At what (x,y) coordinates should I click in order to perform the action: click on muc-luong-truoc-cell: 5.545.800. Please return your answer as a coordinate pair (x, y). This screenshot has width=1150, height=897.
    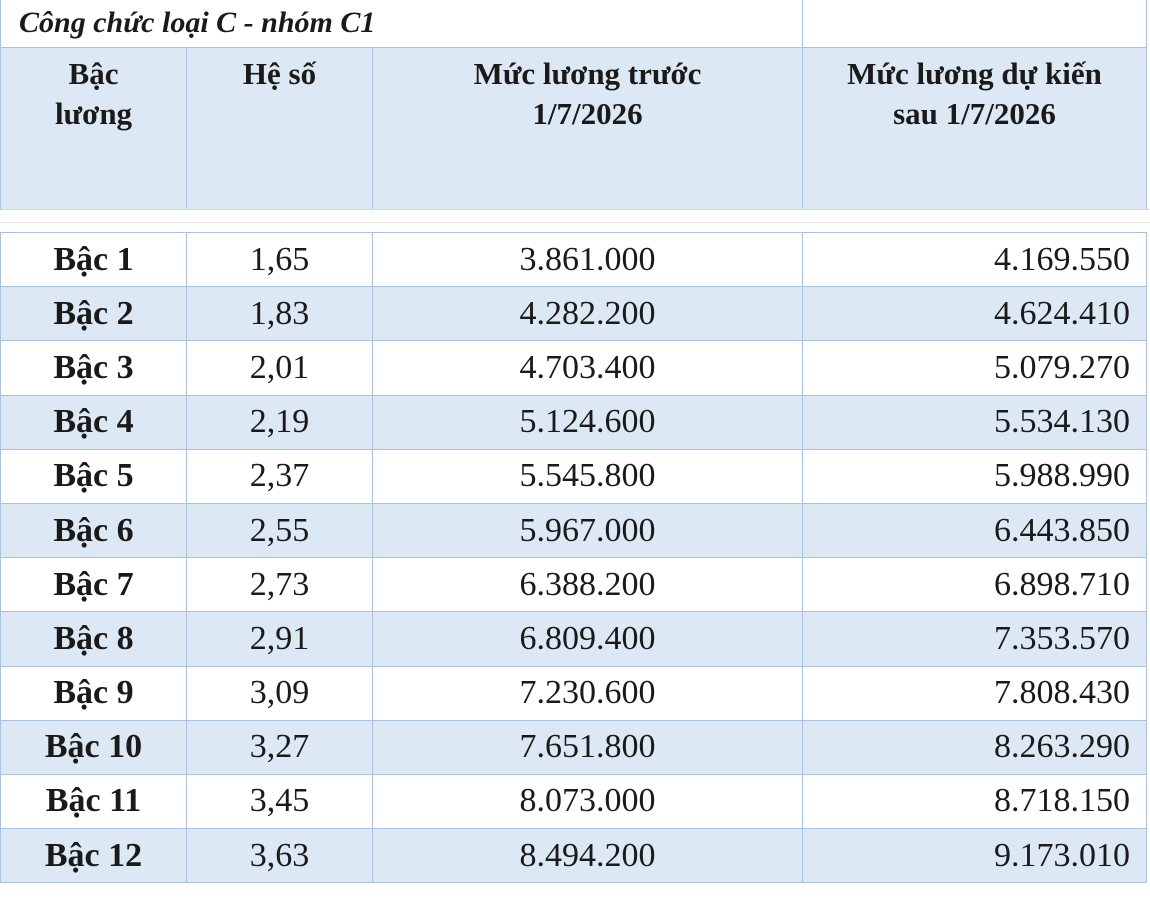
    Looking at the image, I should click on (587, 476).